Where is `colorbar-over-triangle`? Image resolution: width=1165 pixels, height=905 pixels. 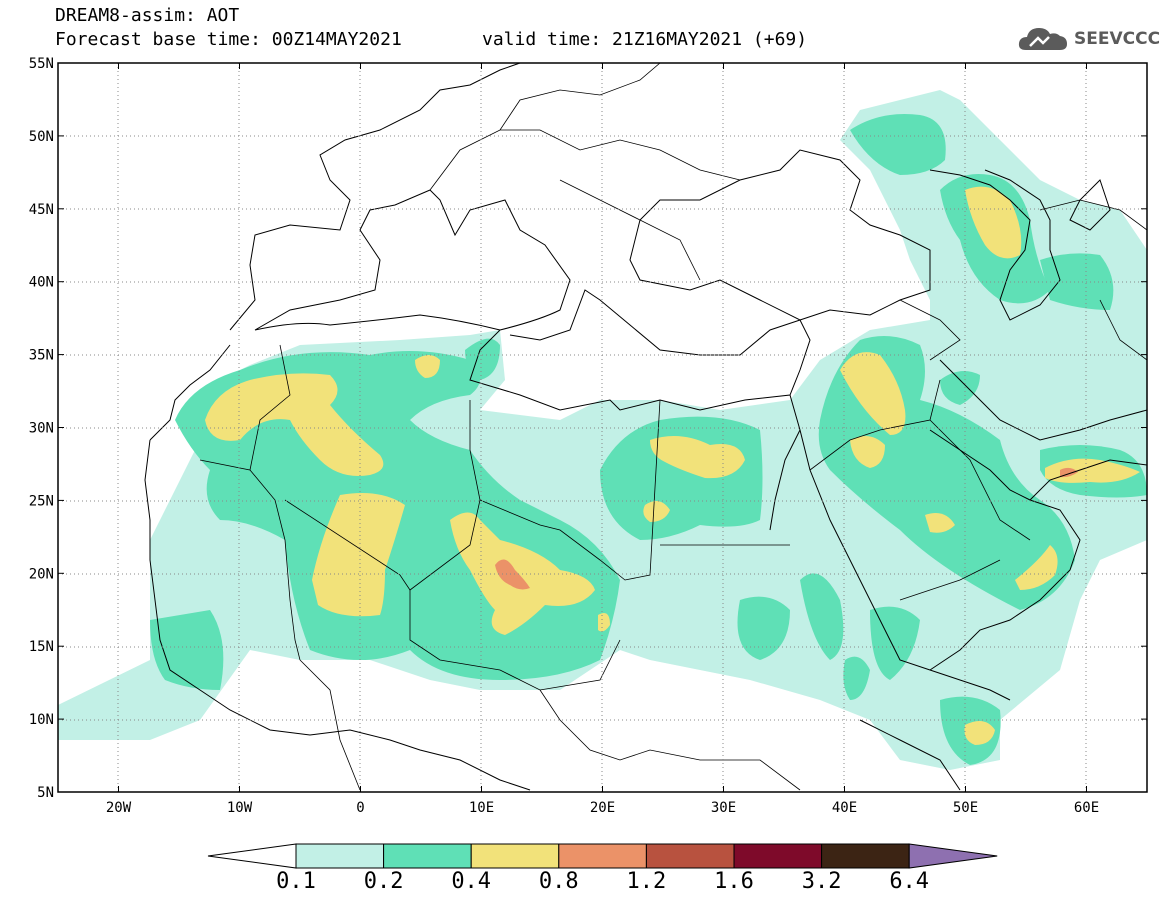
colorbar-over-triangle is located at coordinates (953, 856).